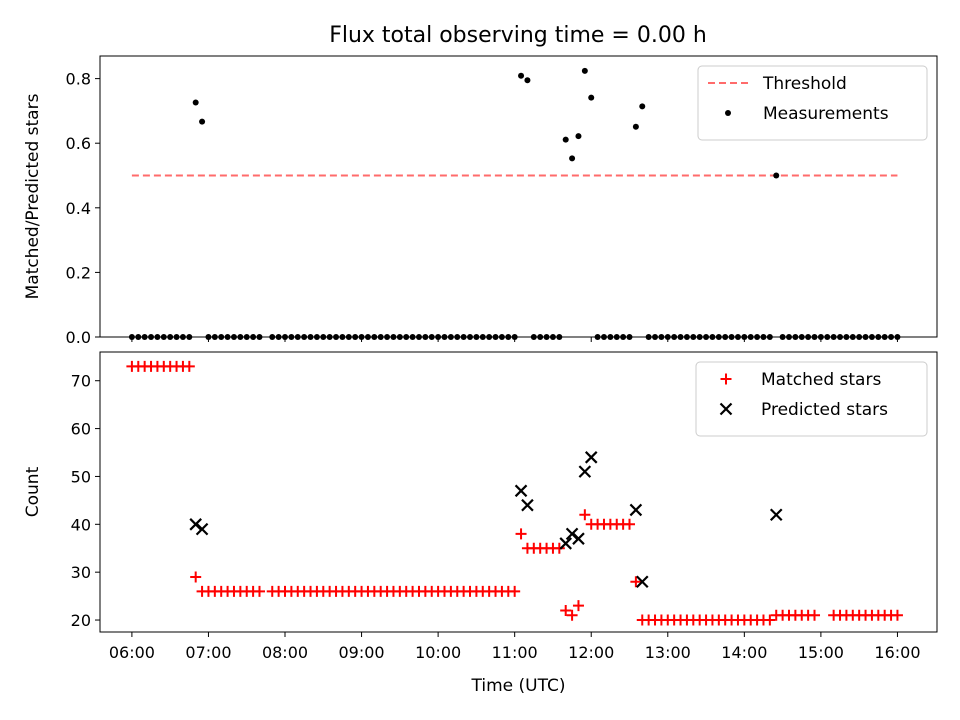  What do you see at coordinates (438, 652) in the screenshot?
I see `x-tick-label: 10:00` at bounding box center [438, 652].